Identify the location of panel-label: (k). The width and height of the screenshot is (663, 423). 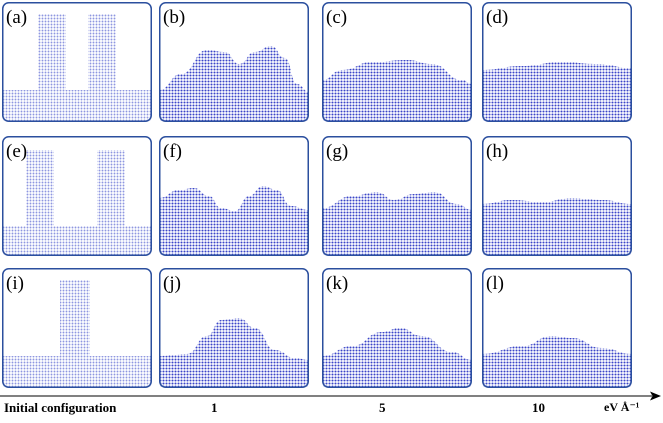
(337, 283).